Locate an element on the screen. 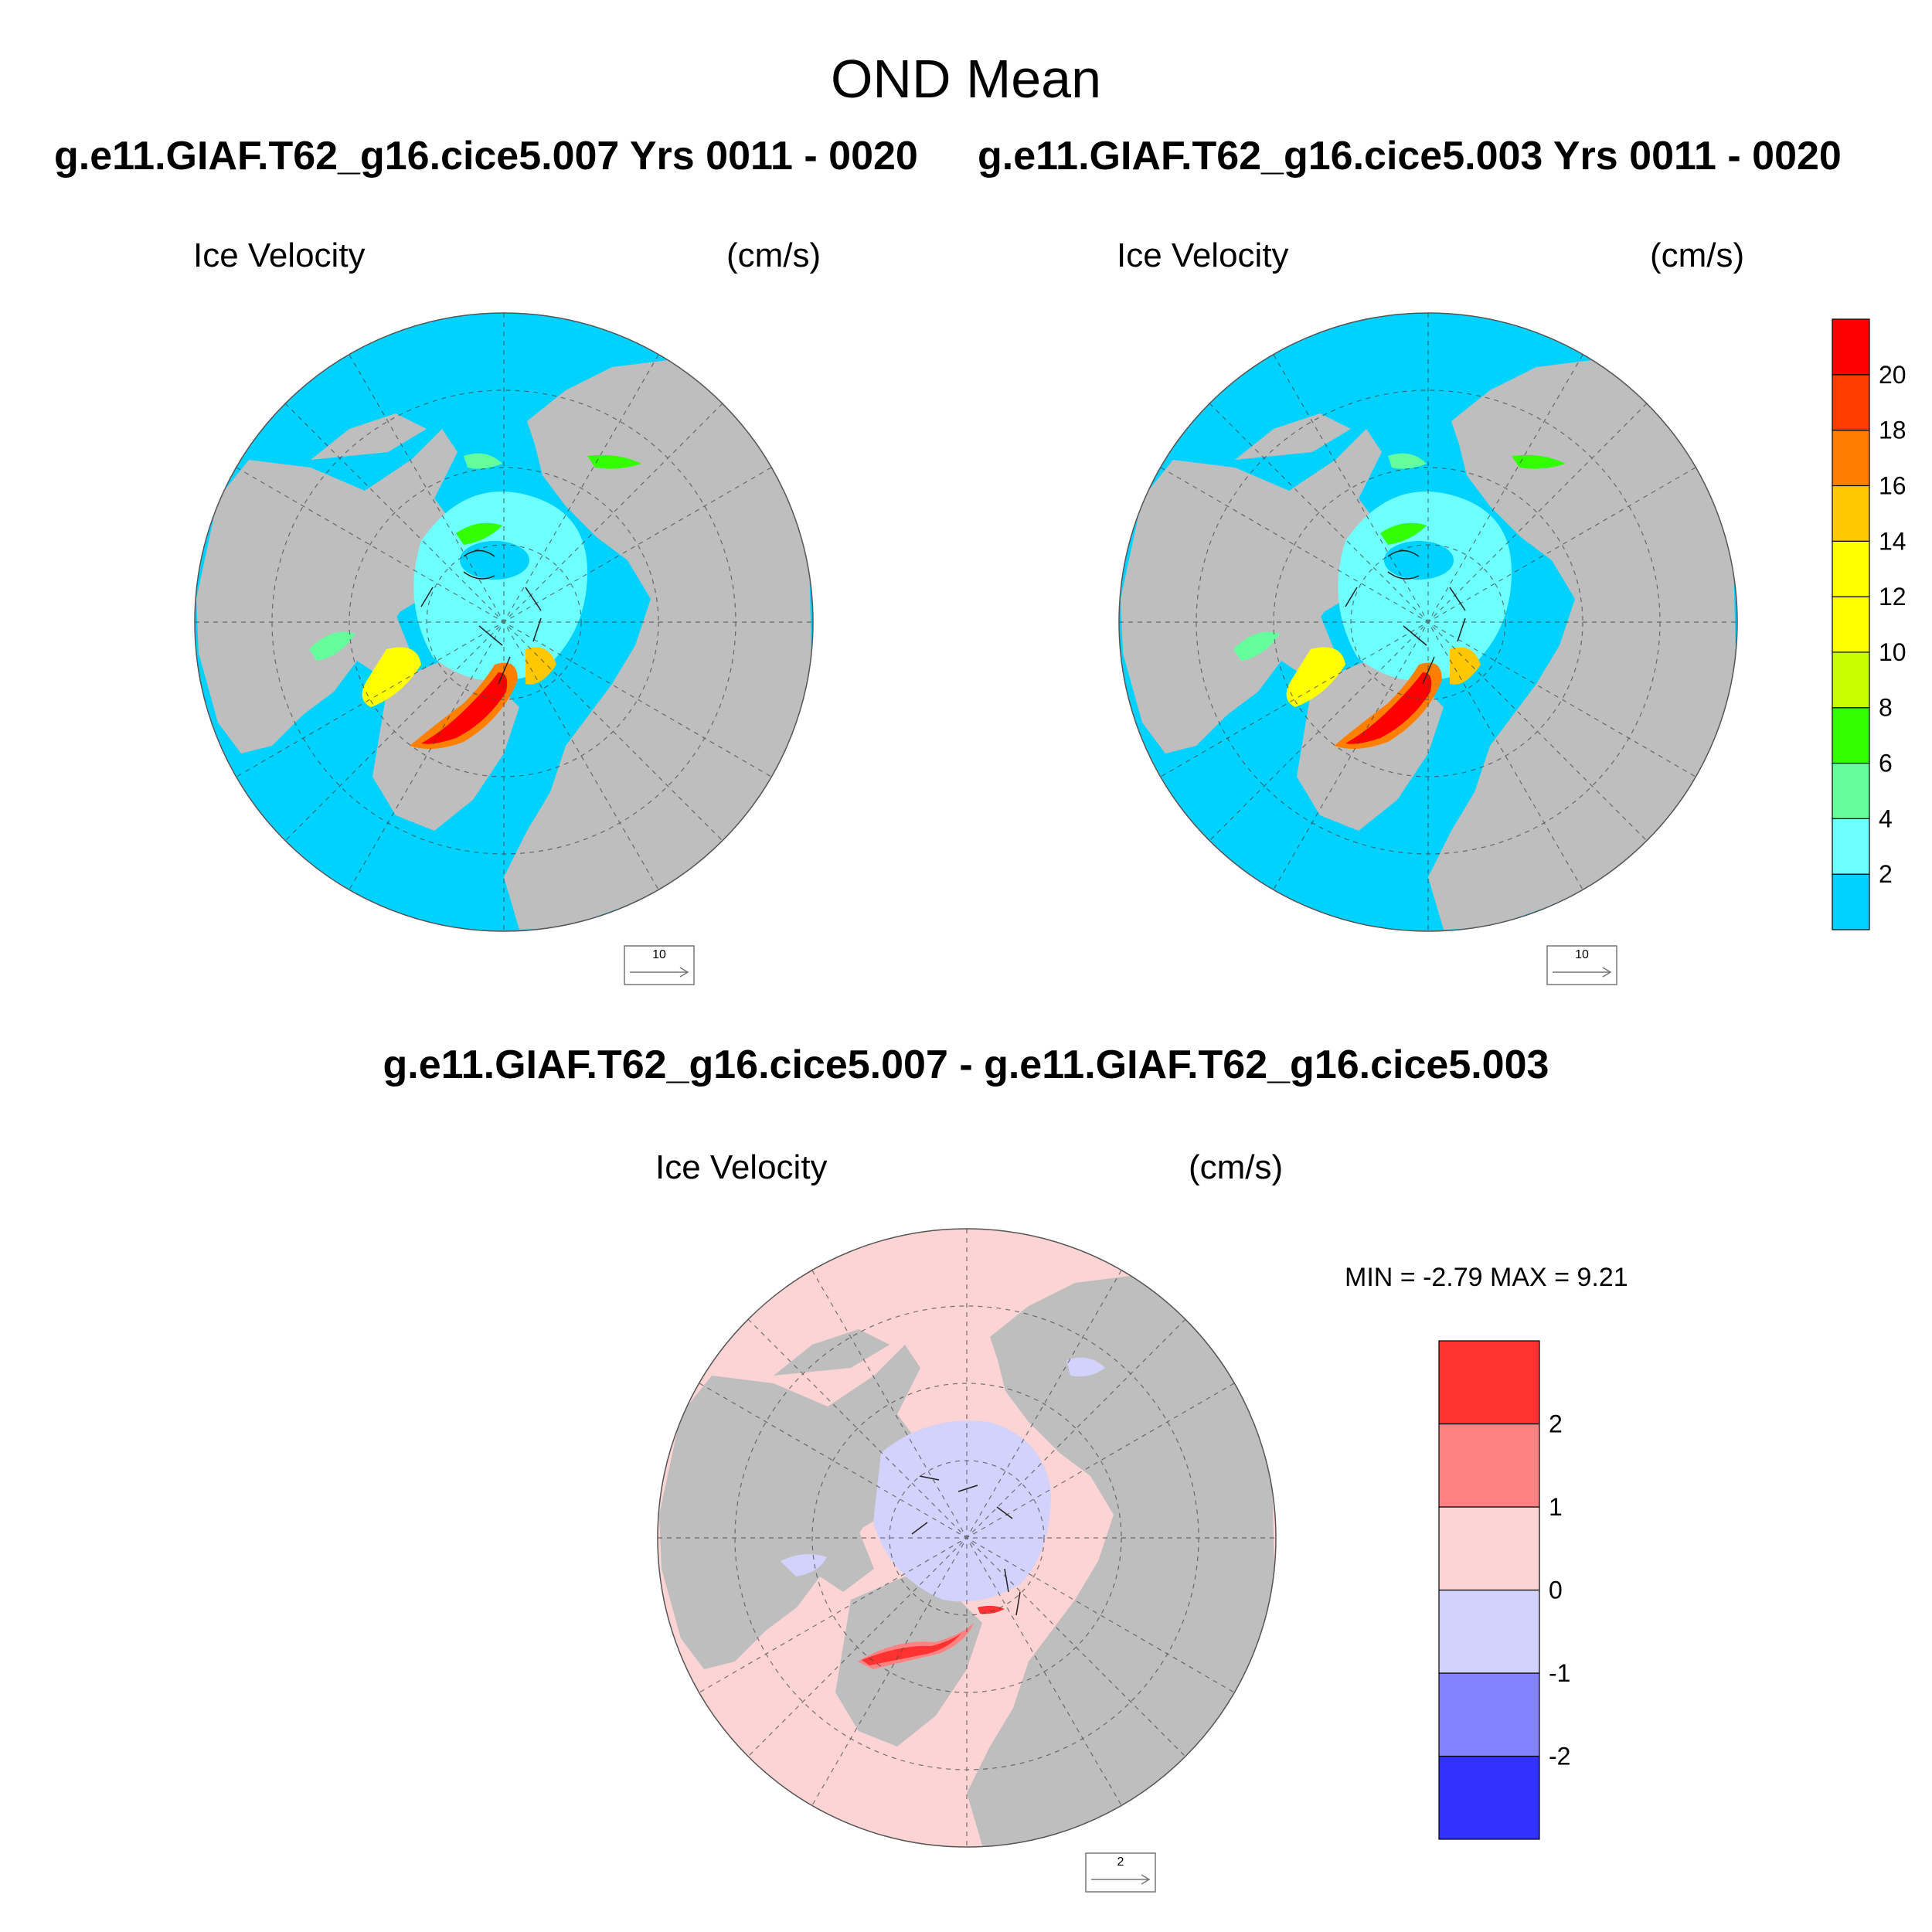  top-colorbar-tick-label: 18 is located at coordinates (1893, 431).